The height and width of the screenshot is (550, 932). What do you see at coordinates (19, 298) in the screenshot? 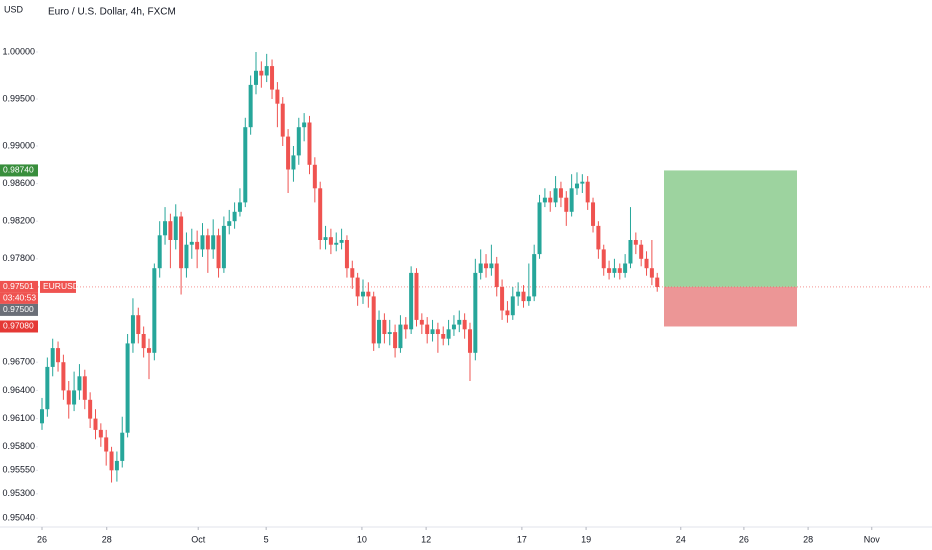
I see `countdown-bg` at bounding box center [19, 298].